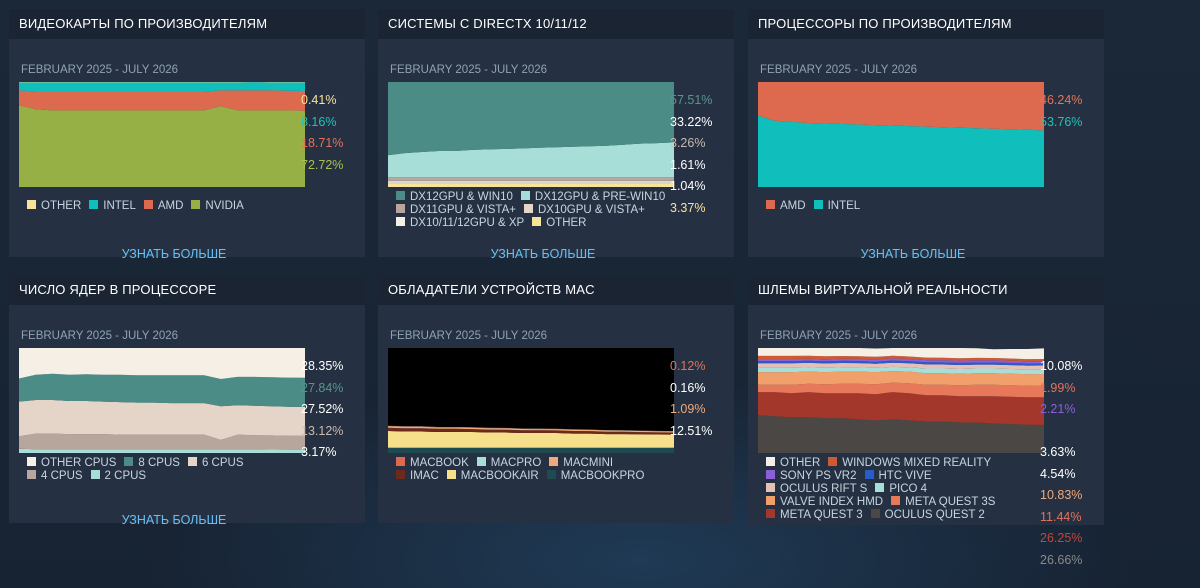 Image resolution: width=1200 pixels, height=588 pixels. What do you see at coordinates (591, 210) in the screenshot?
I see `legend-label: DX10GPU & VISTA+` at bounding box center [591, 210].